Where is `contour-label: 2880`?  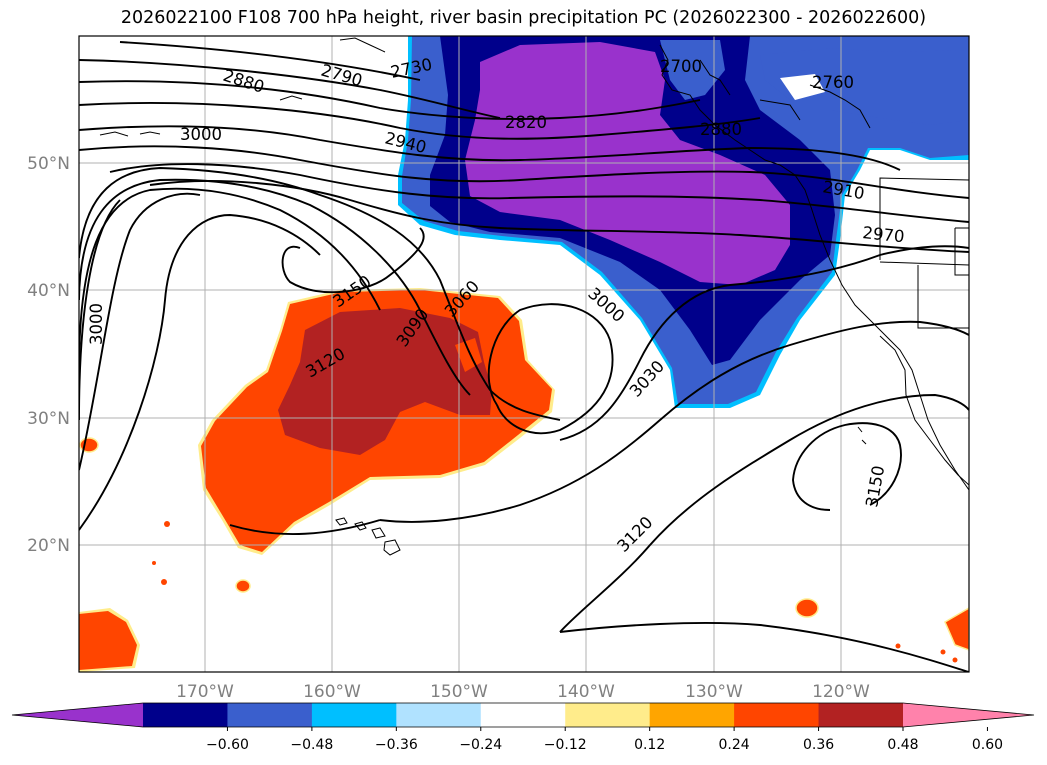 contour-label: 2880 is located at coordinates (721, 129).